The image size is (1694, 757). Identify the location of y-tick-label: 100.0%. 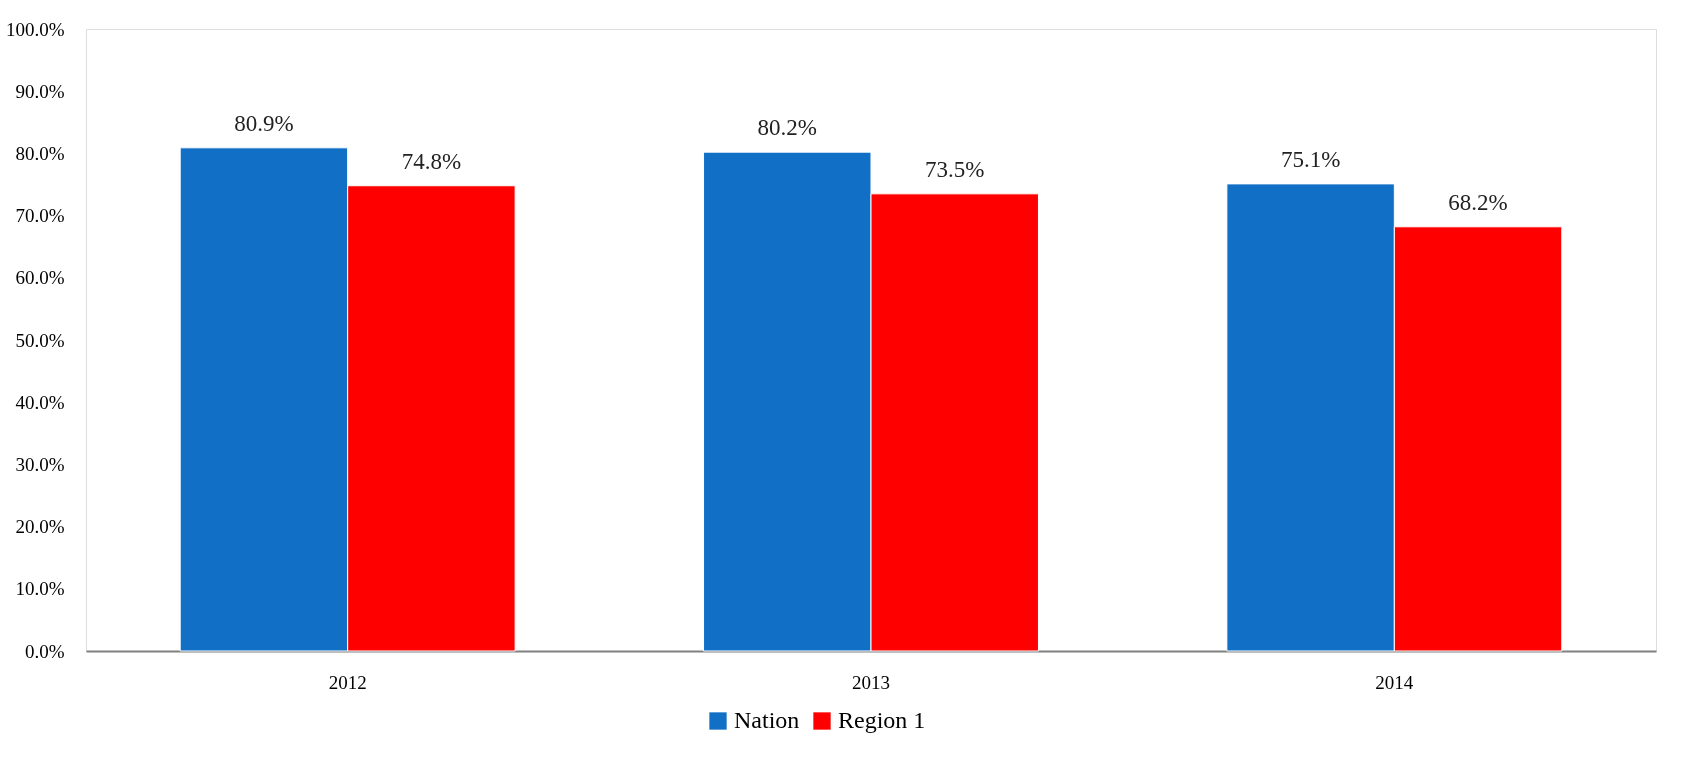
(35, 29).